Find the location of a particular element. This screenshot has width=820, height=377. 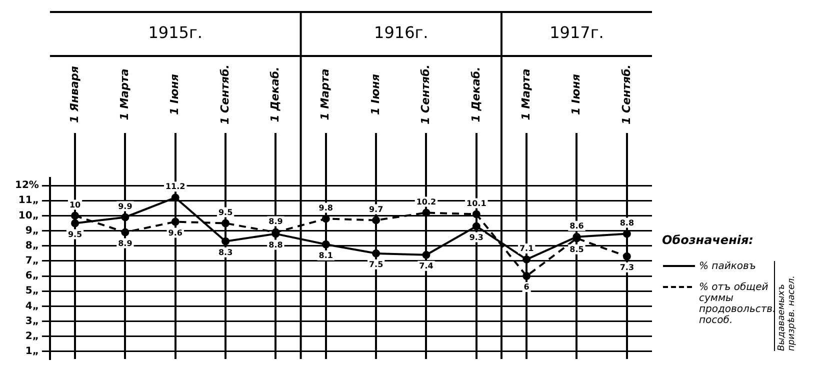

y-tick-label: 1„ is located at coordinates (32, 352).